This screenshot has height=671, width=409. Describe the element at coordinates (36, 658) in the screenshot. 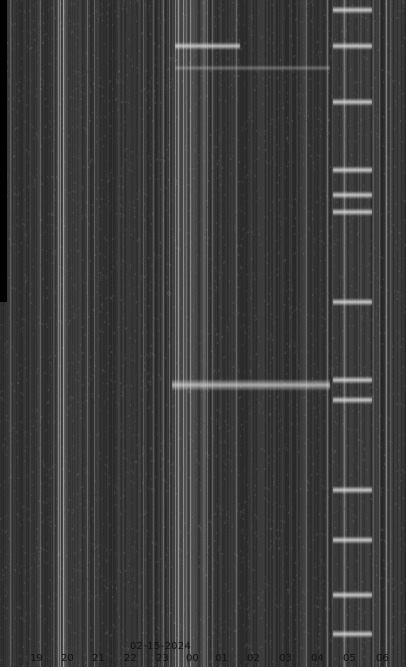

I see `hour-label-19: 19` at that location.